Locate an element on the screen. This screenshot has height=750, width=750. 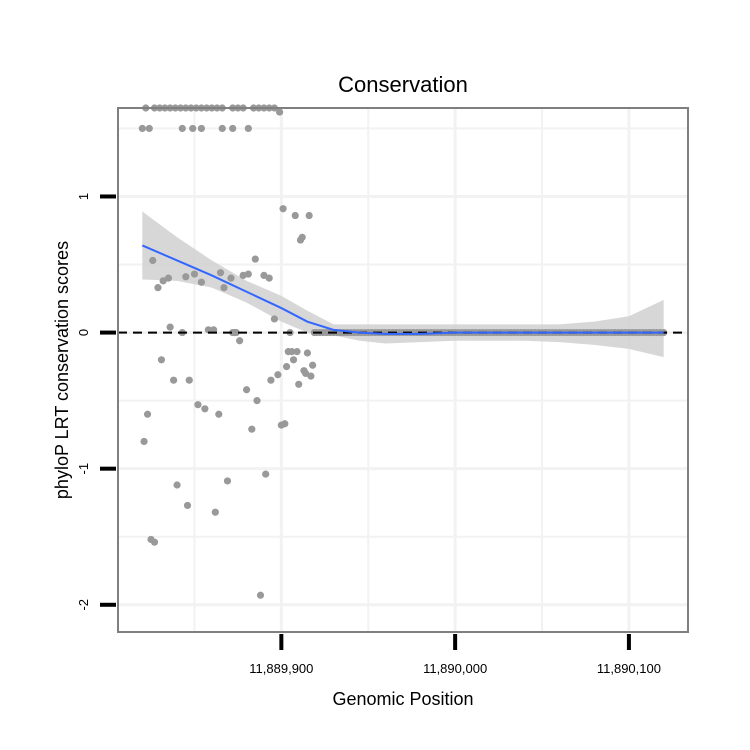
x-tick-label: 11,890,100 is located at coordinates (629, 668).